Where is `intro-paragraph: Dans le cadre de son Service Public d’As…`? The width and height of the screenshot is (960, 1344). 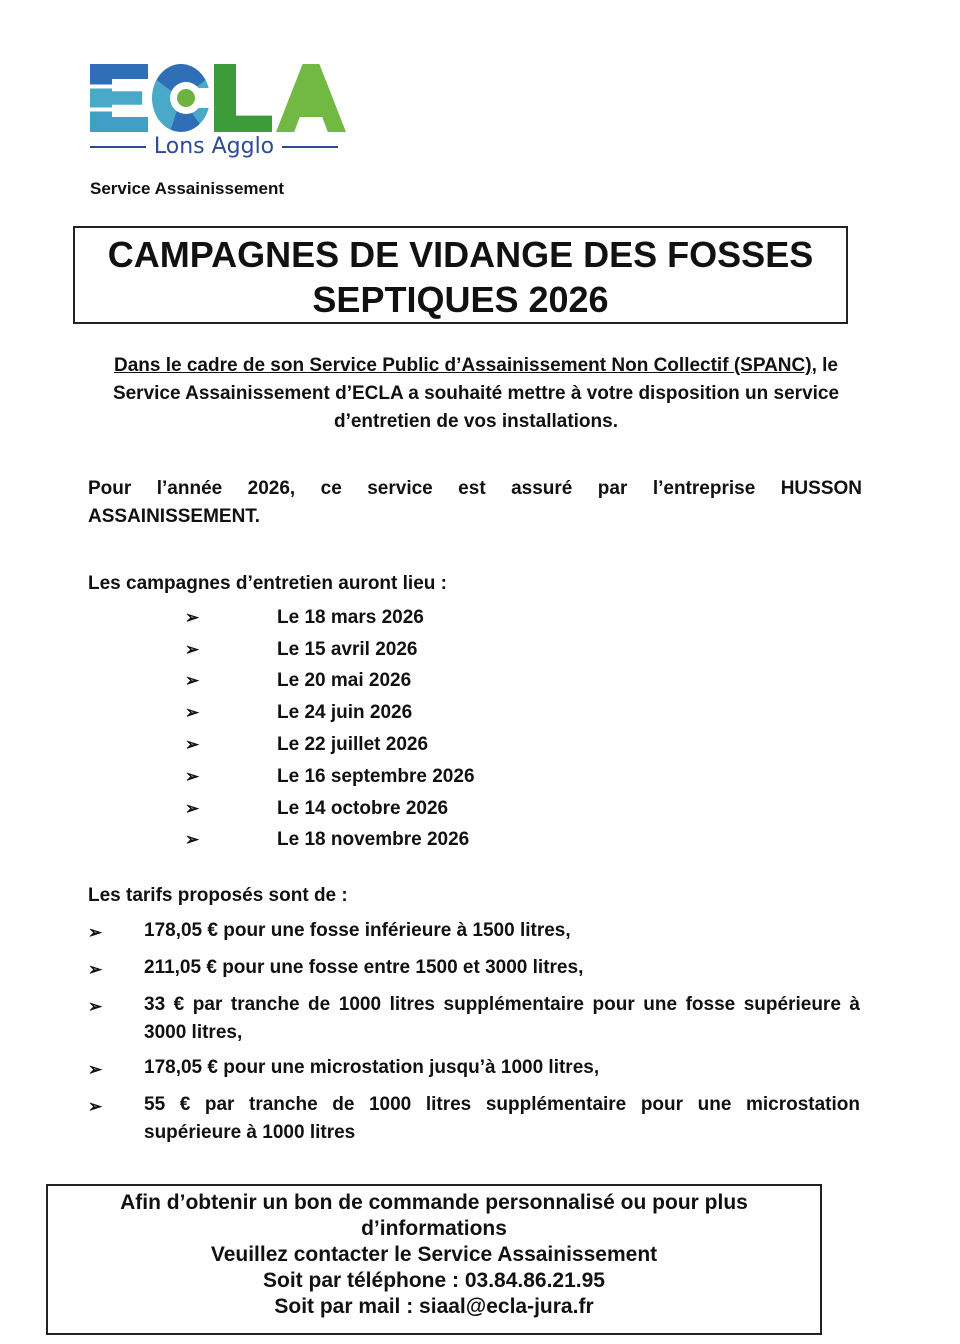 intro-paragraph: Dans le cadre de son Service Public d’As… is located at coordinates (476, 394).